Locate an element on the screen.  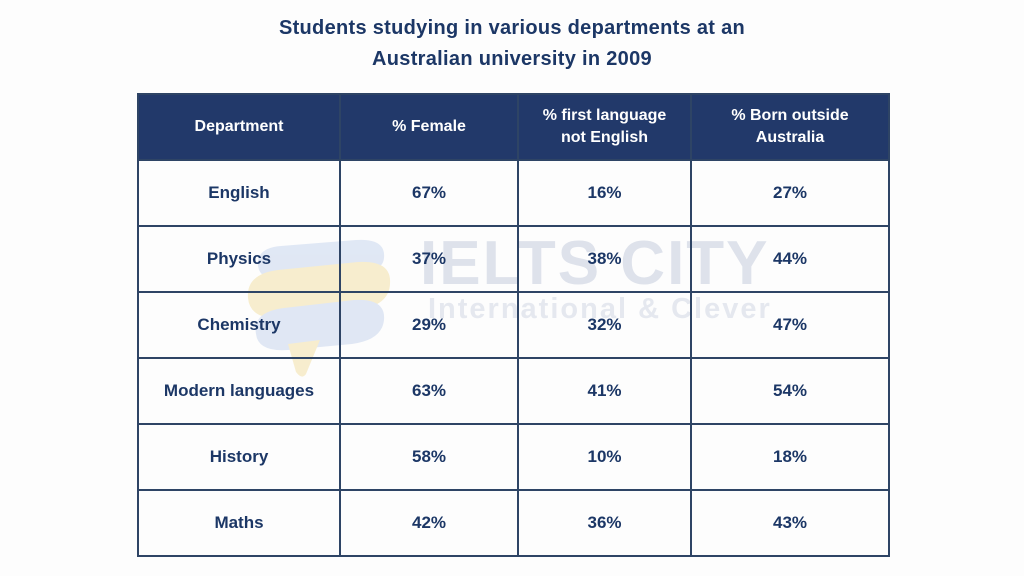
value-cell: 36% is located at coordinates (604, 523).